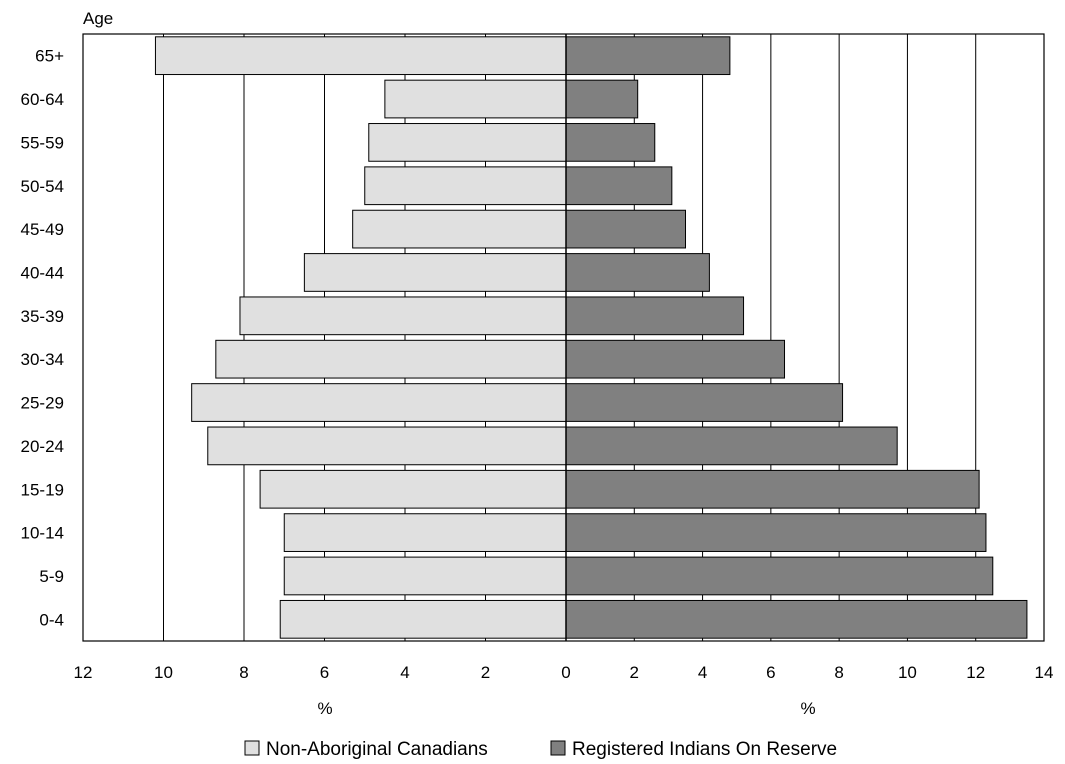 This screenshot has width=1065, height=764. Describe the element at coordinates (42, 99) in the screenshot. I see `age-tick-label: 60-64` at that location.